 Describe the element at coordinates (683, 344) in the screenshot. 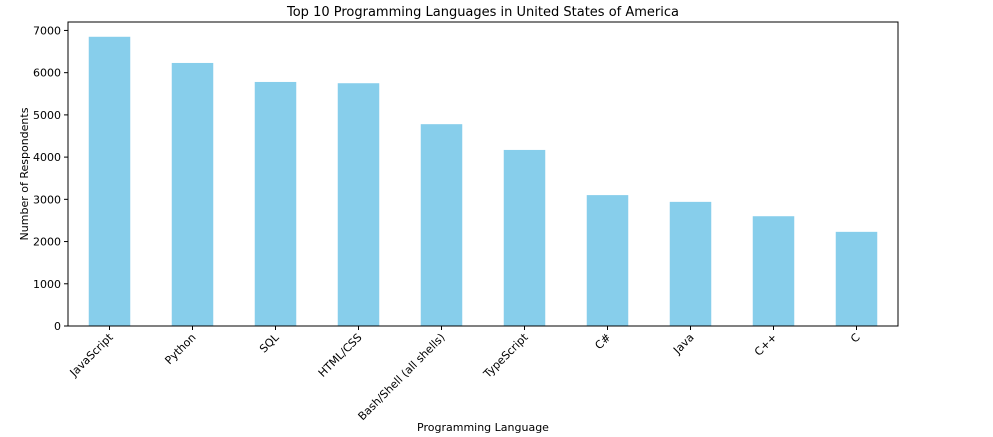

I see `x-tick-label: Java` at that location.